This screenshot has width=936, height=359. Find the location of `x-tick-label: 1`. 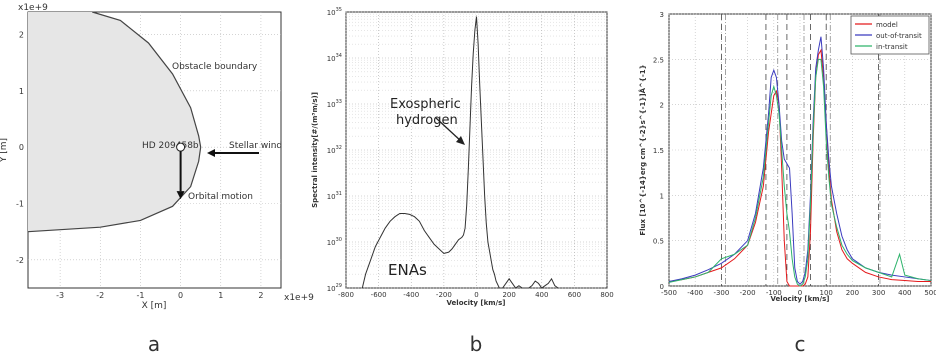

x-tick-label: 1 is located at coordinates (220, 295).